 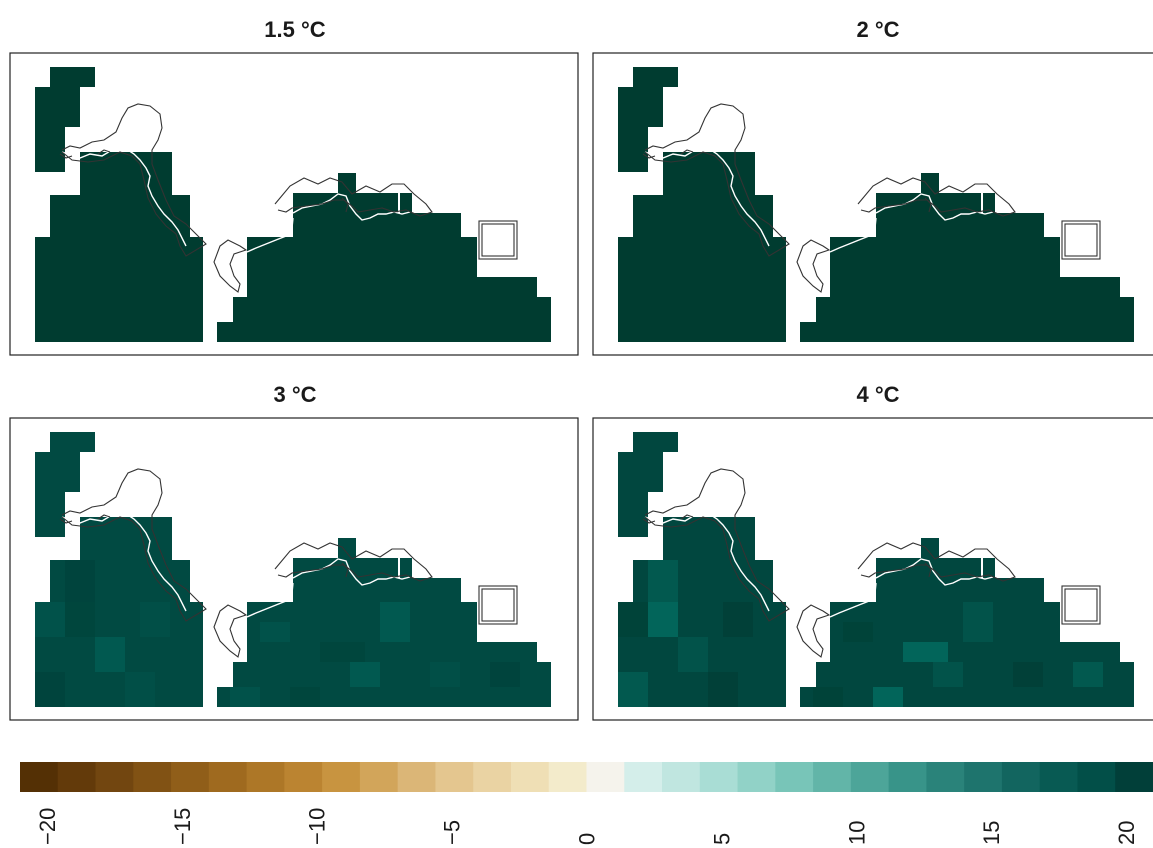 I want to click on colorbar-tick-label: 5, so click(x=721, y=839).